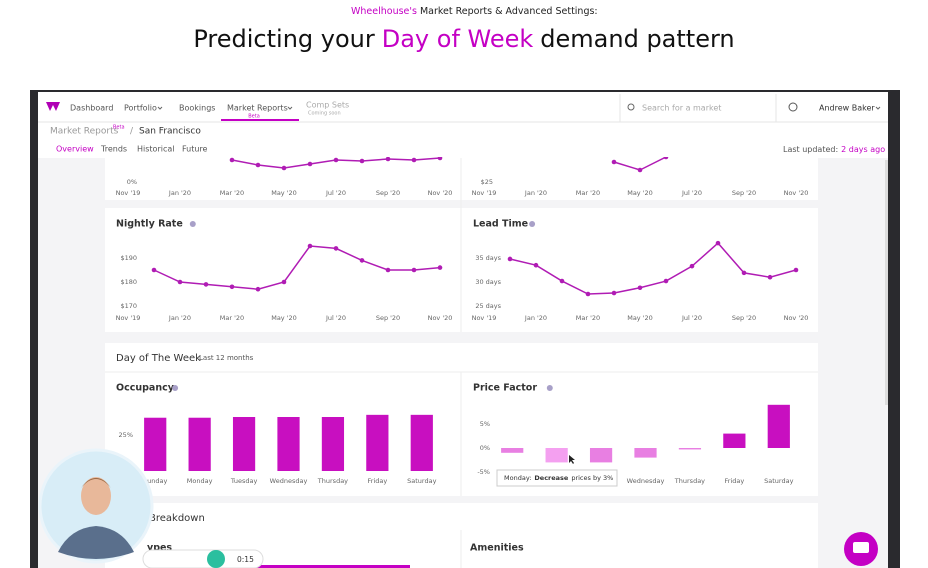  What do you see at coordinates (177, 518) in the screenshot?
I see `breakdown-title: Breakdown` at bounding box center [177, 518].